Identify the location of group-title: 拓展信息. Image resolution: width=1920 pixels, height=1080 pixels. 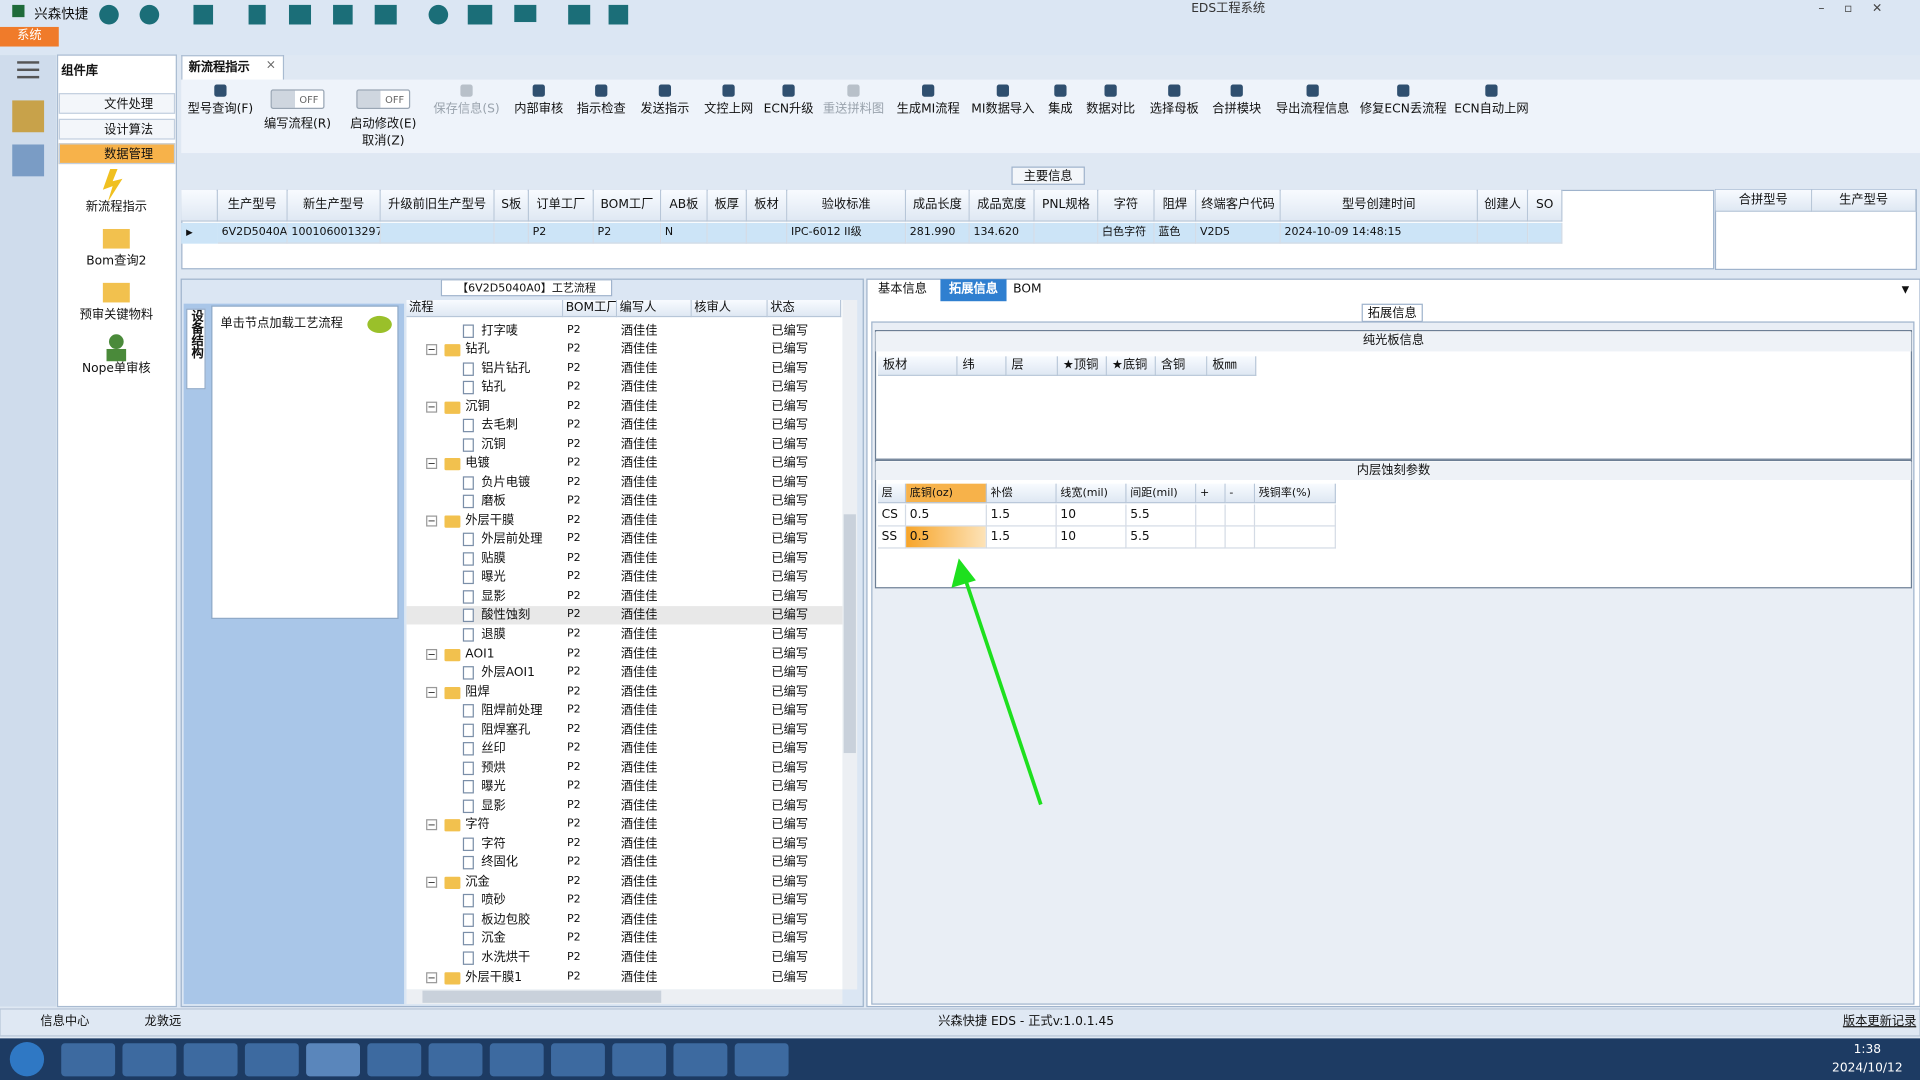
(1392, 313).